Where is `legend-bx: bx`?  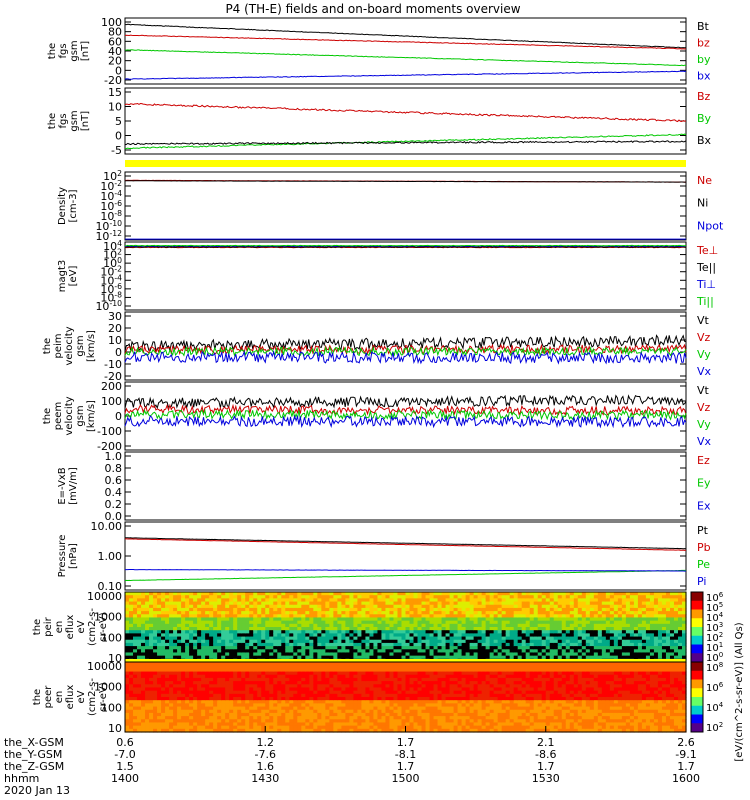 legend-bx: bx is located at coordinates (704, 76).